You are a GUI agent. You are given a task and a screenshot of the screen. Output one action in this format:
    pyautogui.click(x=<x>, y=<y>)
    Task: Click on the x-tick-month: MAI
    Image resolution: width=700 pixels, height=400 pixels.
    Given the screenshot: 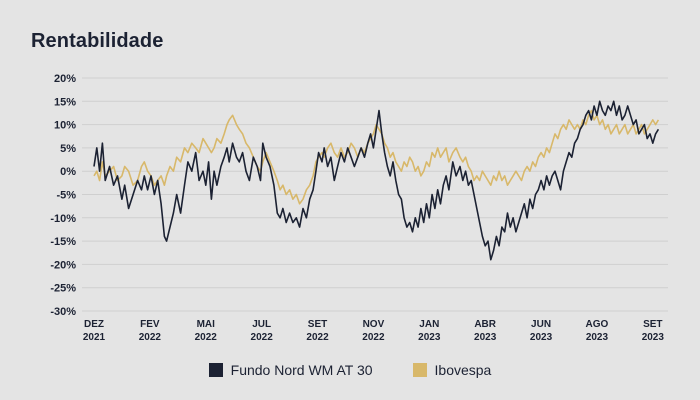 What is the action you would take?
    pyautogui.click(x=206, y=324)
    